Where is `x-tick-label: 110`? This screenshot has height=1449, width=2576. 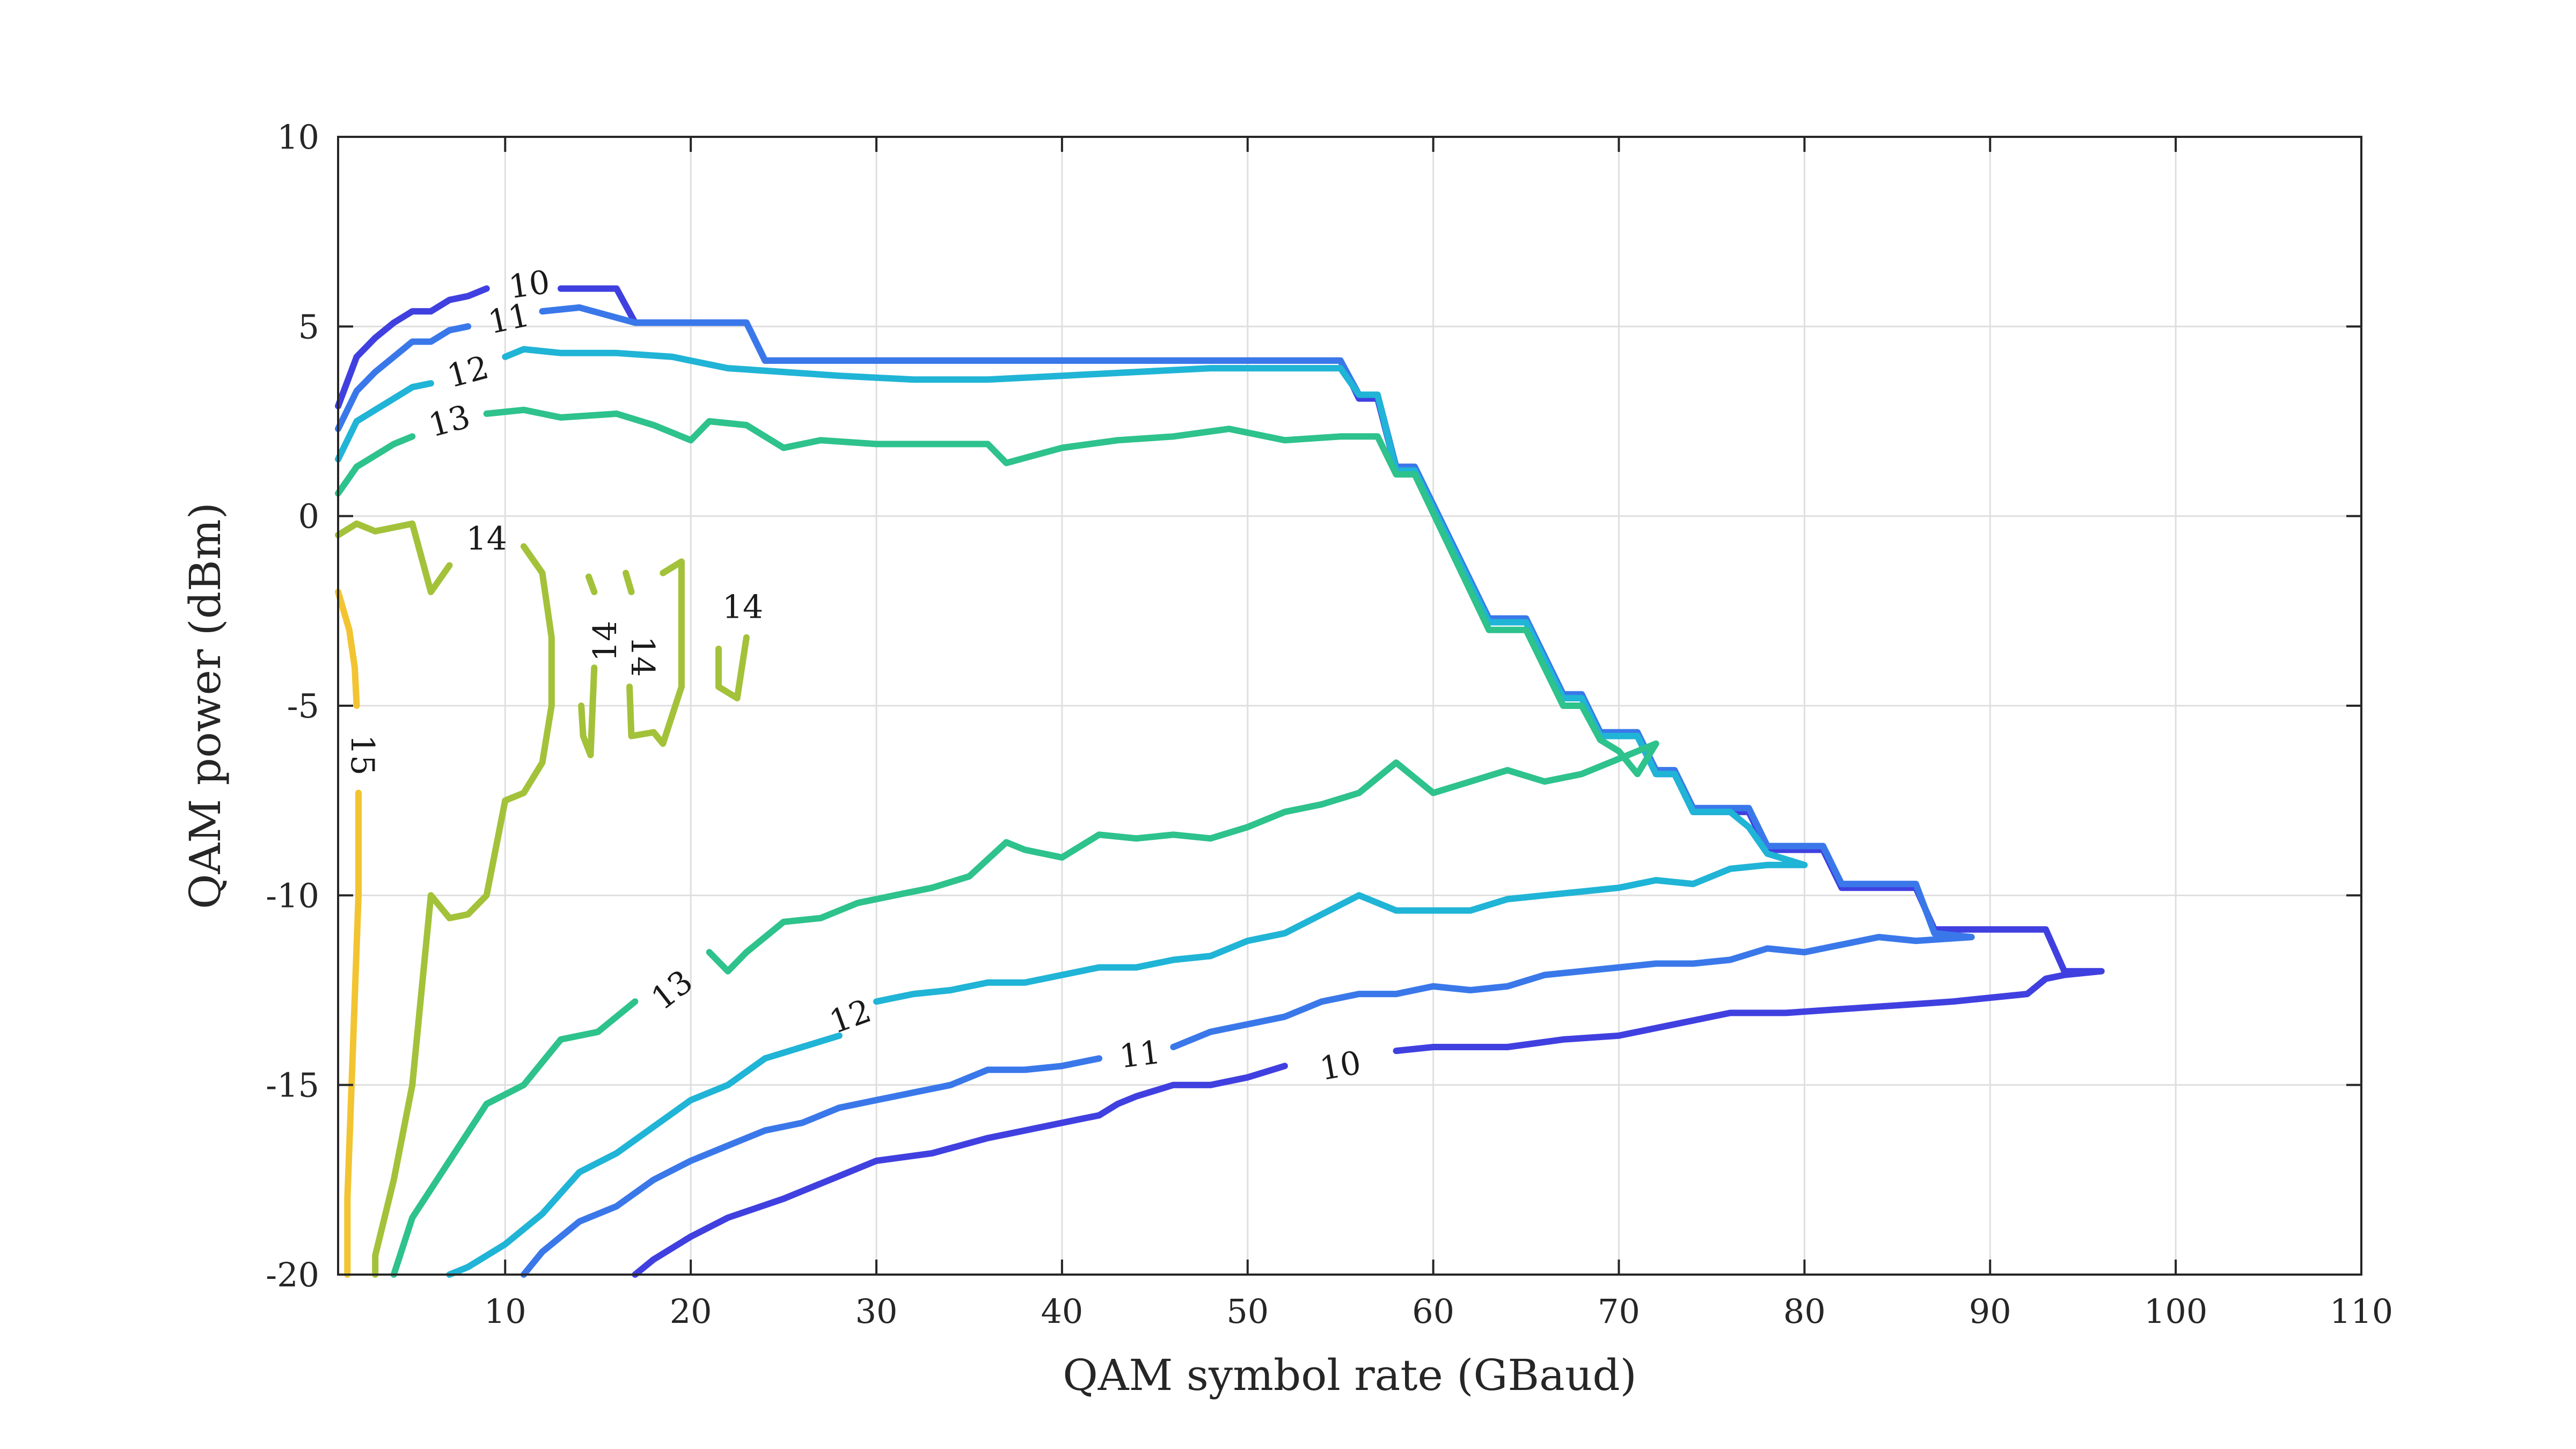 x-tick-label: 110 is located at coordinates (2361, 1311).